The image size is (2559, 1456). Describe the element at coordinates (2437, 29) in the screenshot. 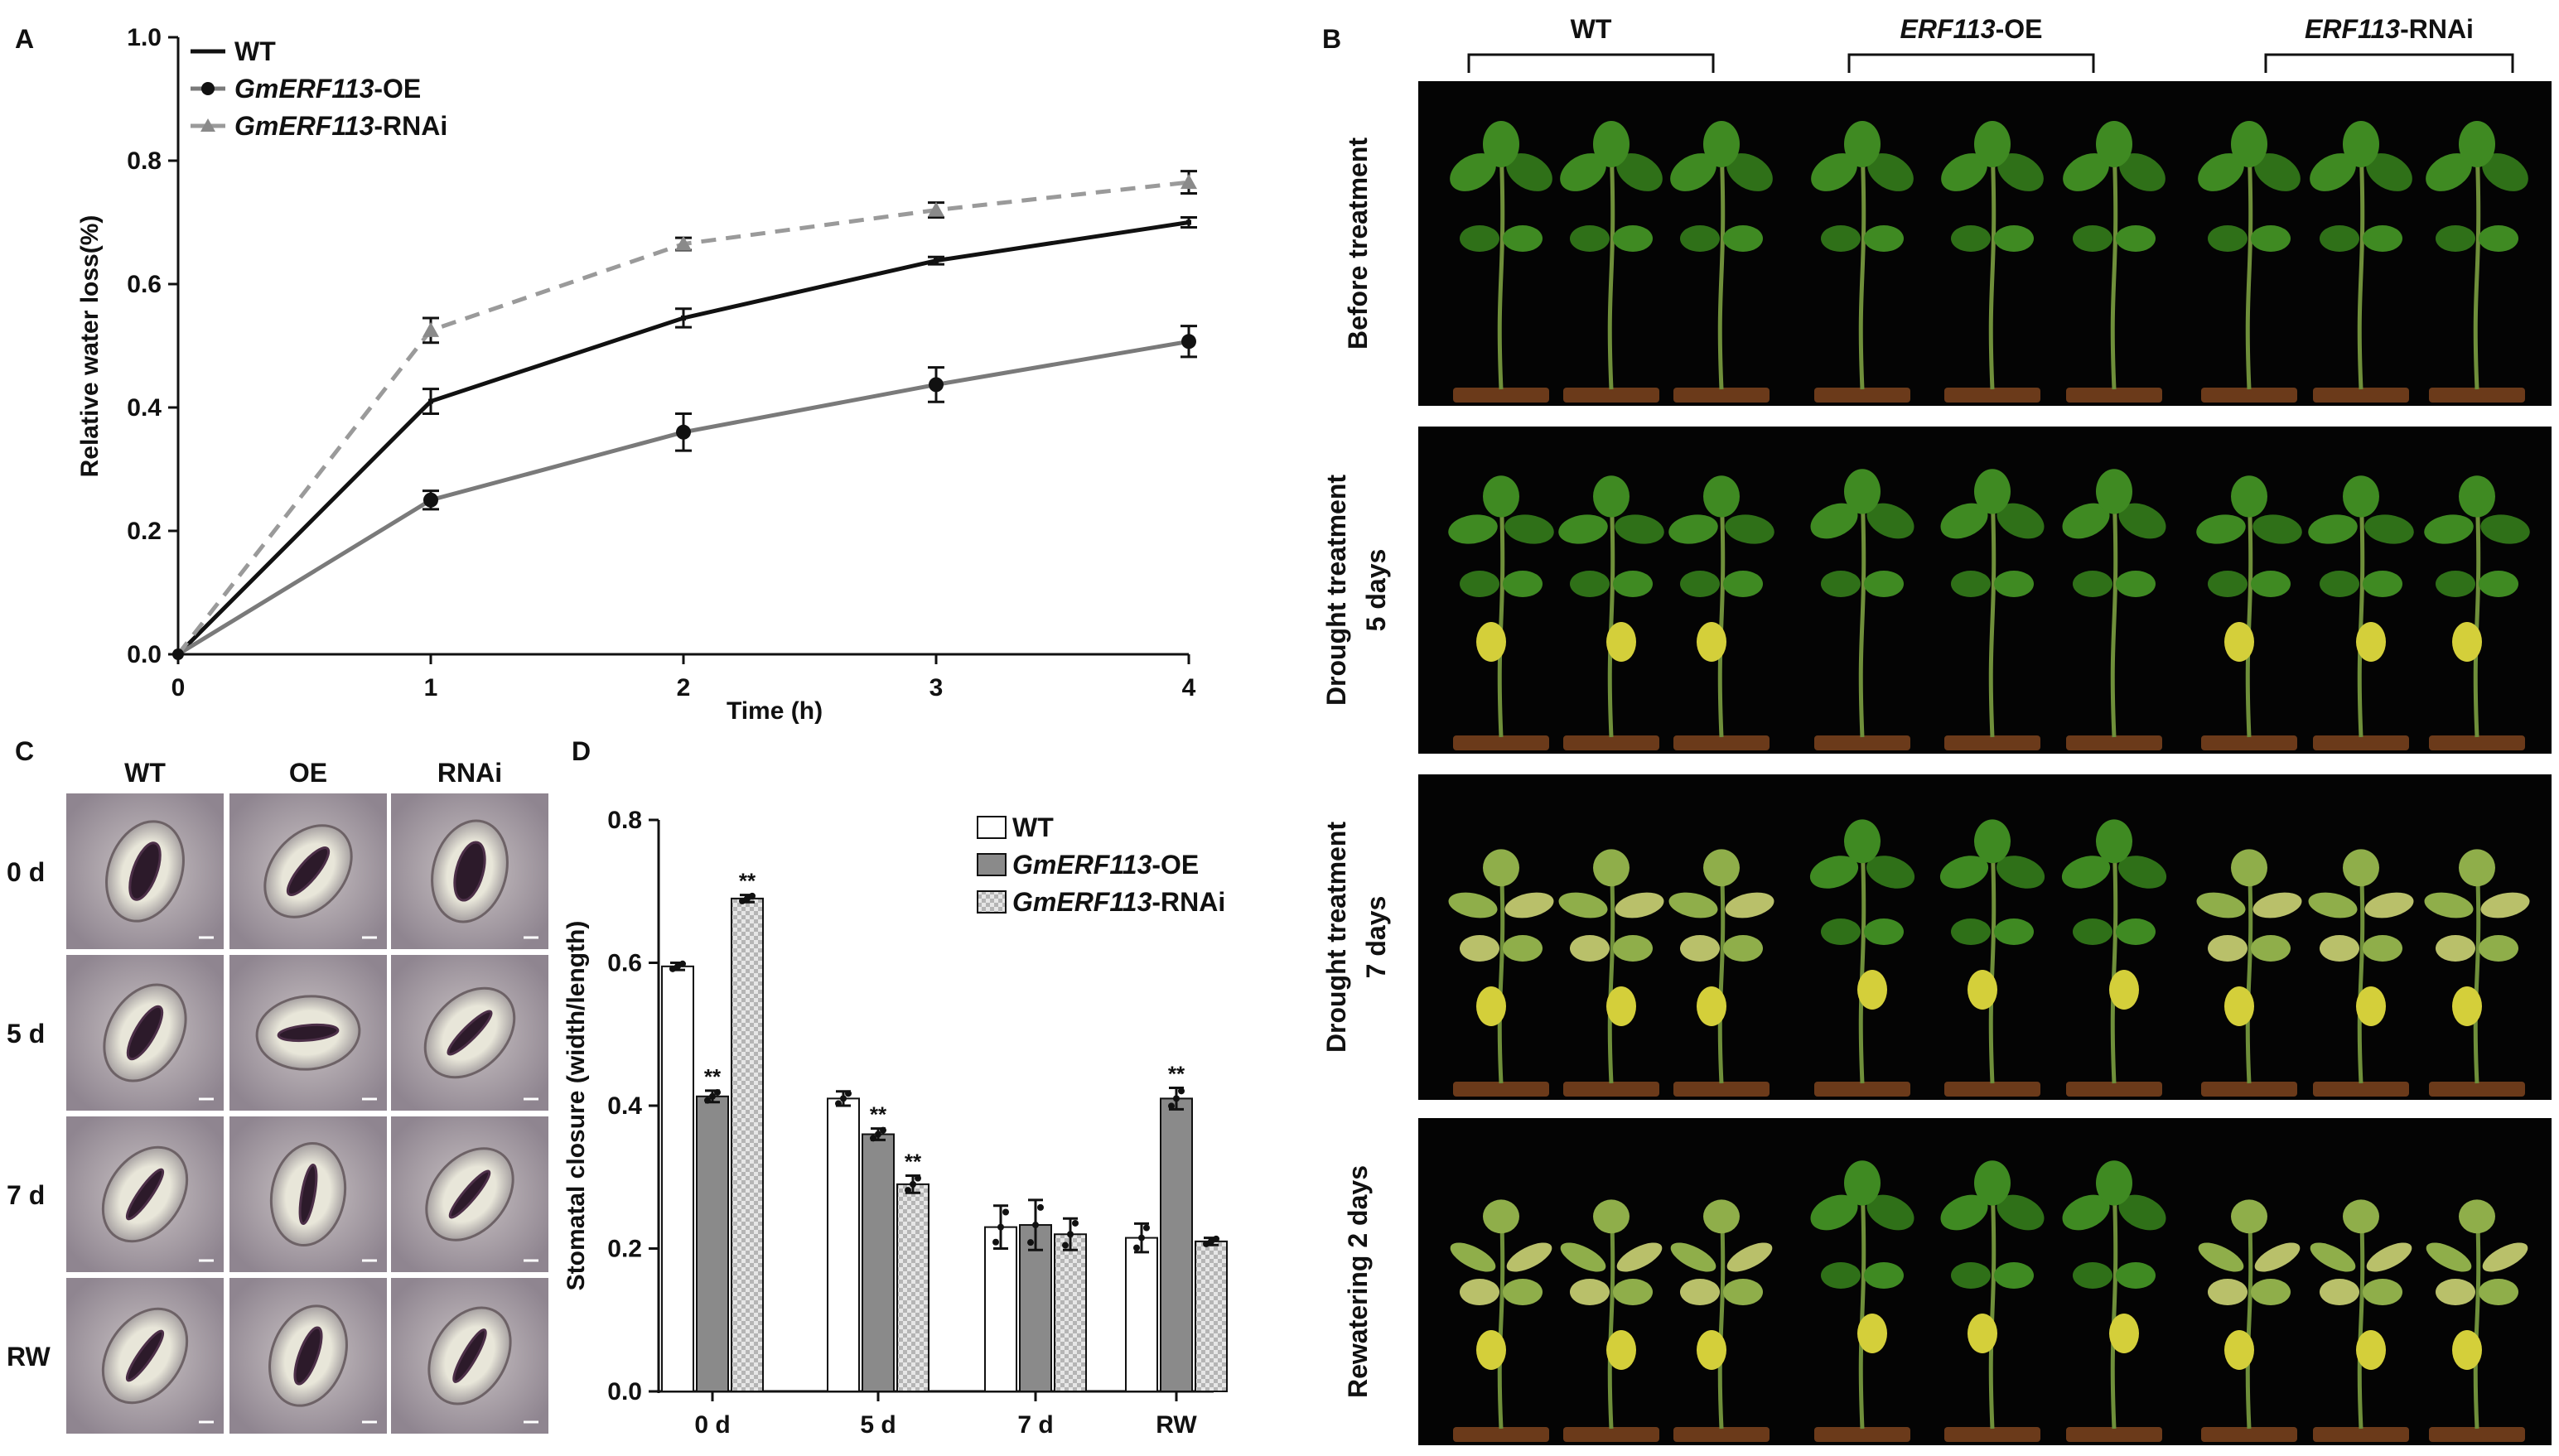

I see `group-header-suffix: -RNAi` at that location.